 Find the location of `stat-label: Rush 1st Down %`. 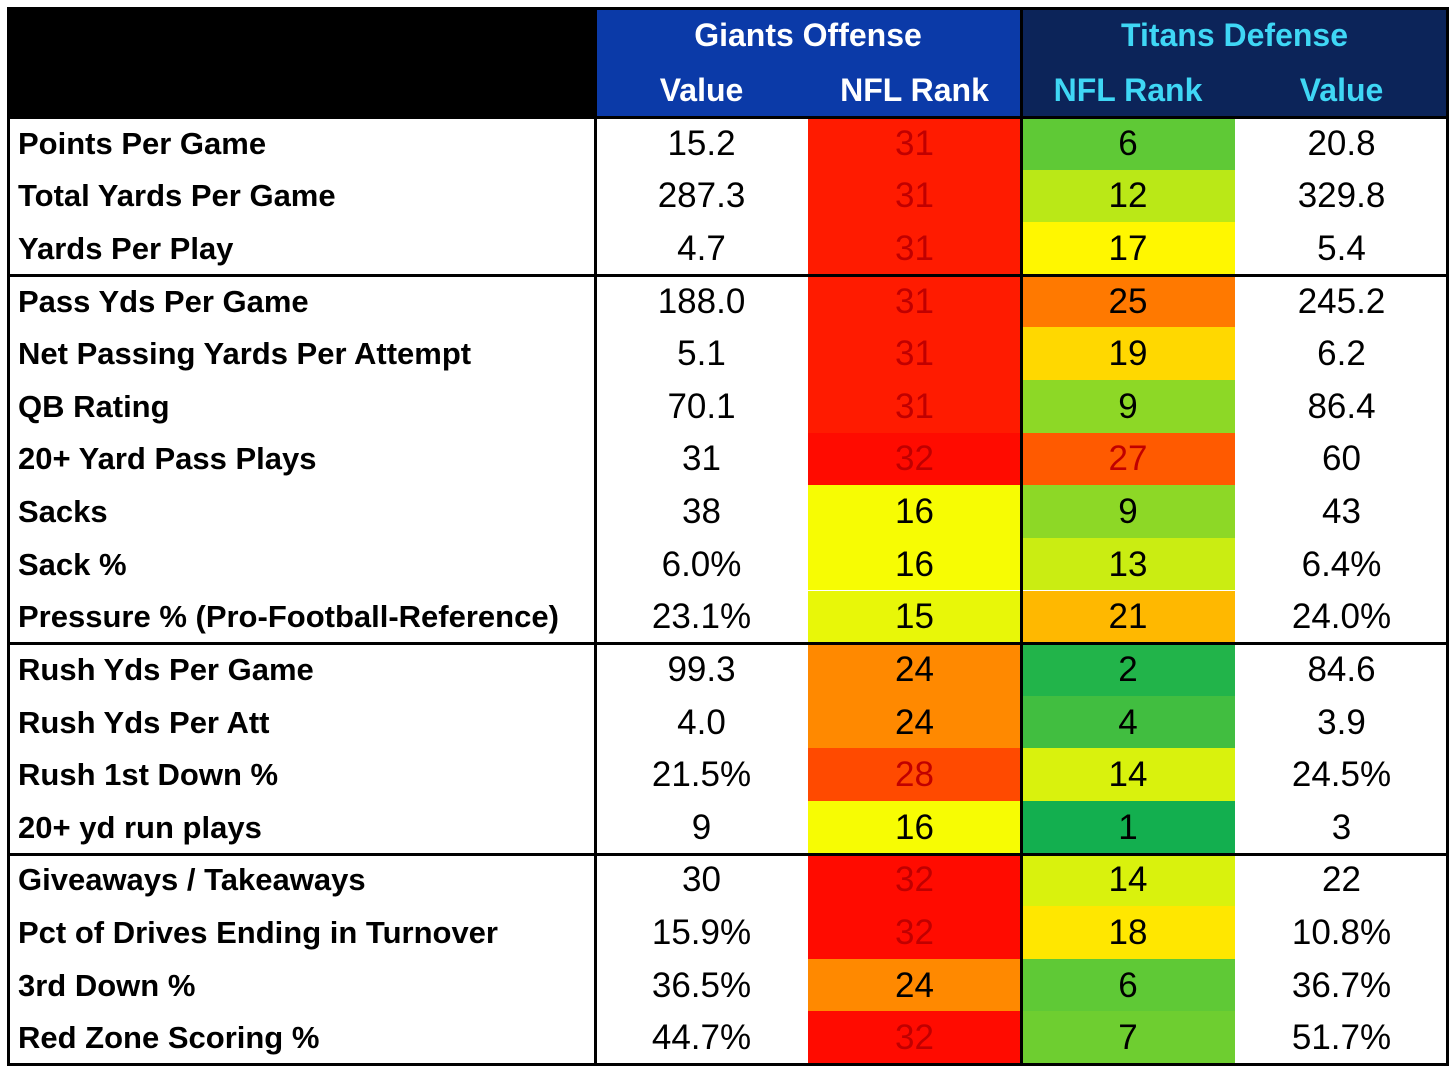

stat-label: Rush 1st Down % is located at coordinates (148, 775).